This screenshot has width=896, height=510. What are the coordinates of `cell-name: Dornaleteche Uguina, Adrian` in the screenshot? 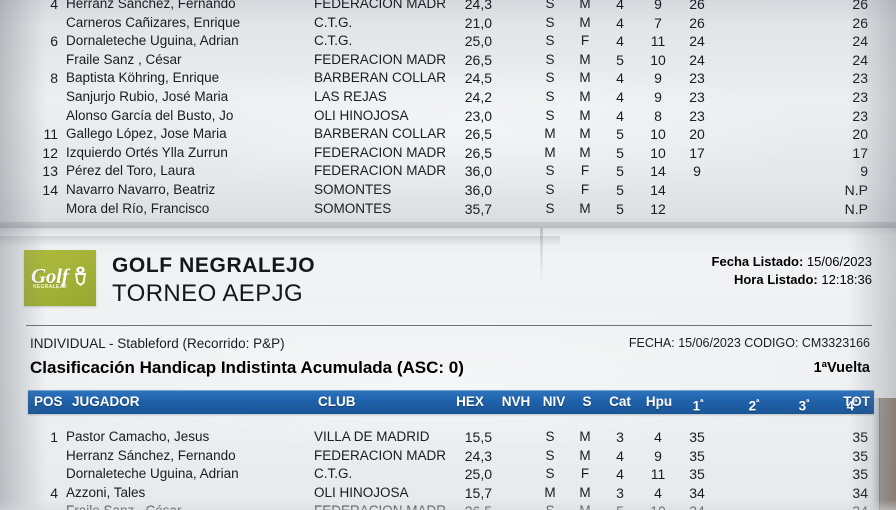 It's located at (152, 41).